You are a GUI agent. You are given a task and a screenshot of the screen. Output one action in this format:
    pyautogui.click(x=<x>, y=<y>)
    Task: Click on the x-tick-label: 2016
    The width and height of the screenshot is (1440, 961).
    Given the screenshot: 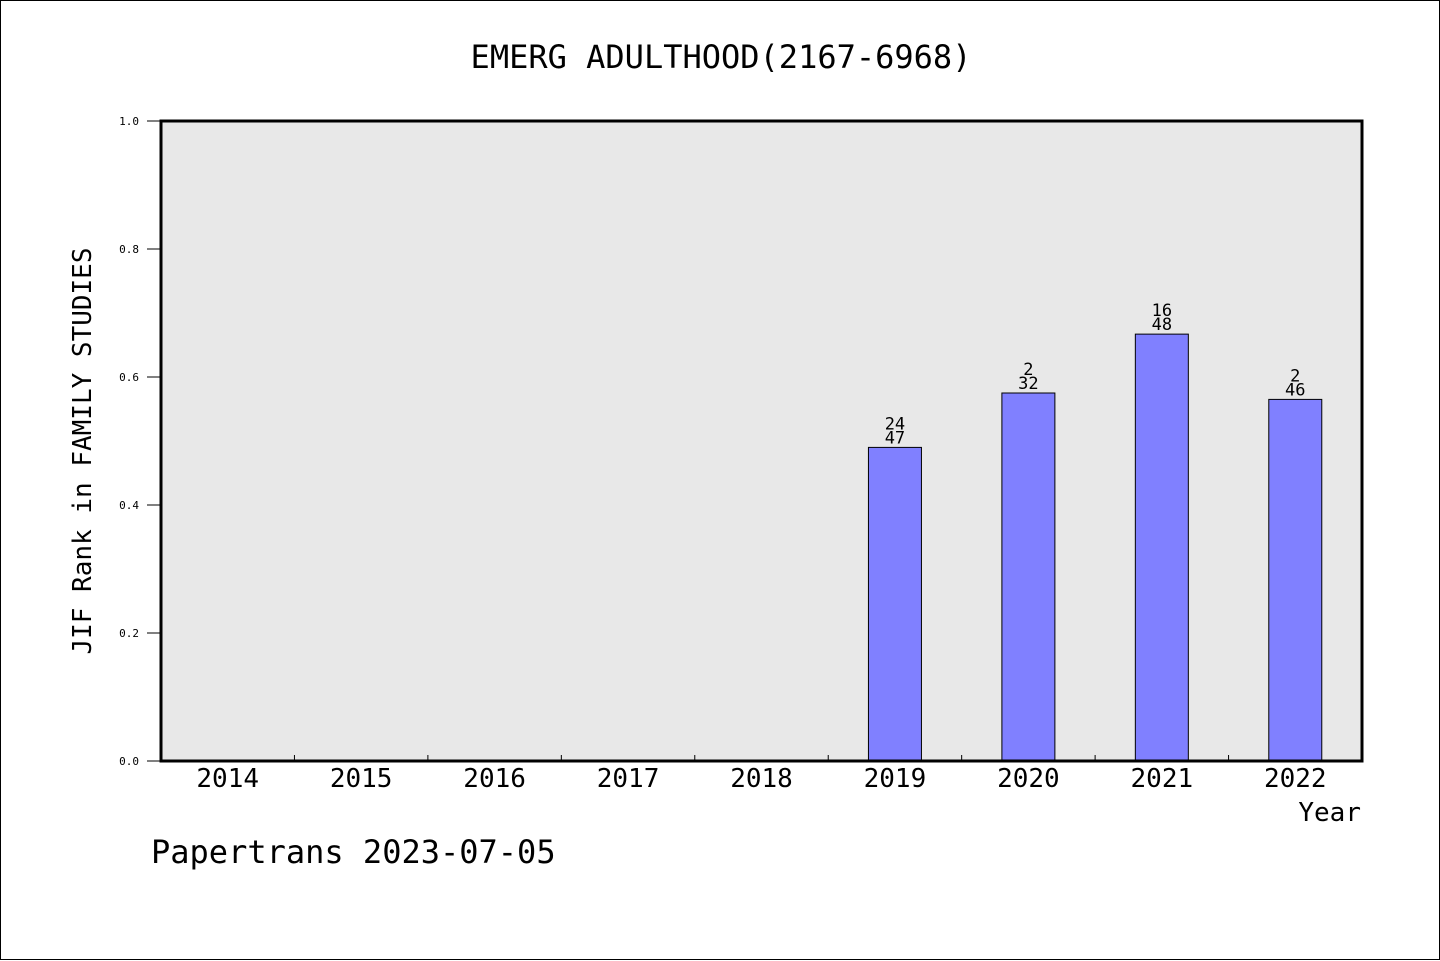 What is the action you would take?
    pyautogui.click(x=494, y=779)
    